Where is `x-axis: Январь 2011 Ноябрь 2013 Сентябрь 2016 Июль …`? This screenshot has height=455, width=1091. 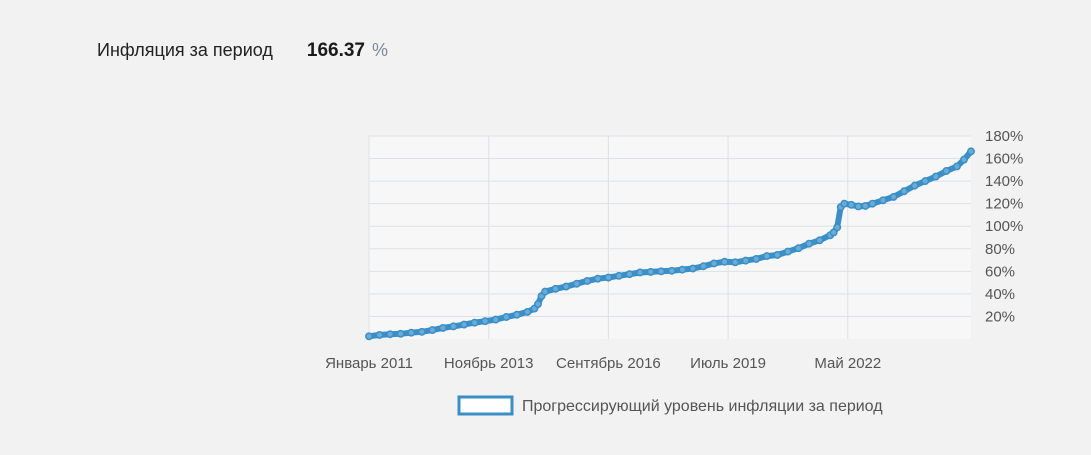 x-axis: Январь 2011 Ноябрь 2013 Сентябрь 2016 Июль … is located at coordinates (603, 363).